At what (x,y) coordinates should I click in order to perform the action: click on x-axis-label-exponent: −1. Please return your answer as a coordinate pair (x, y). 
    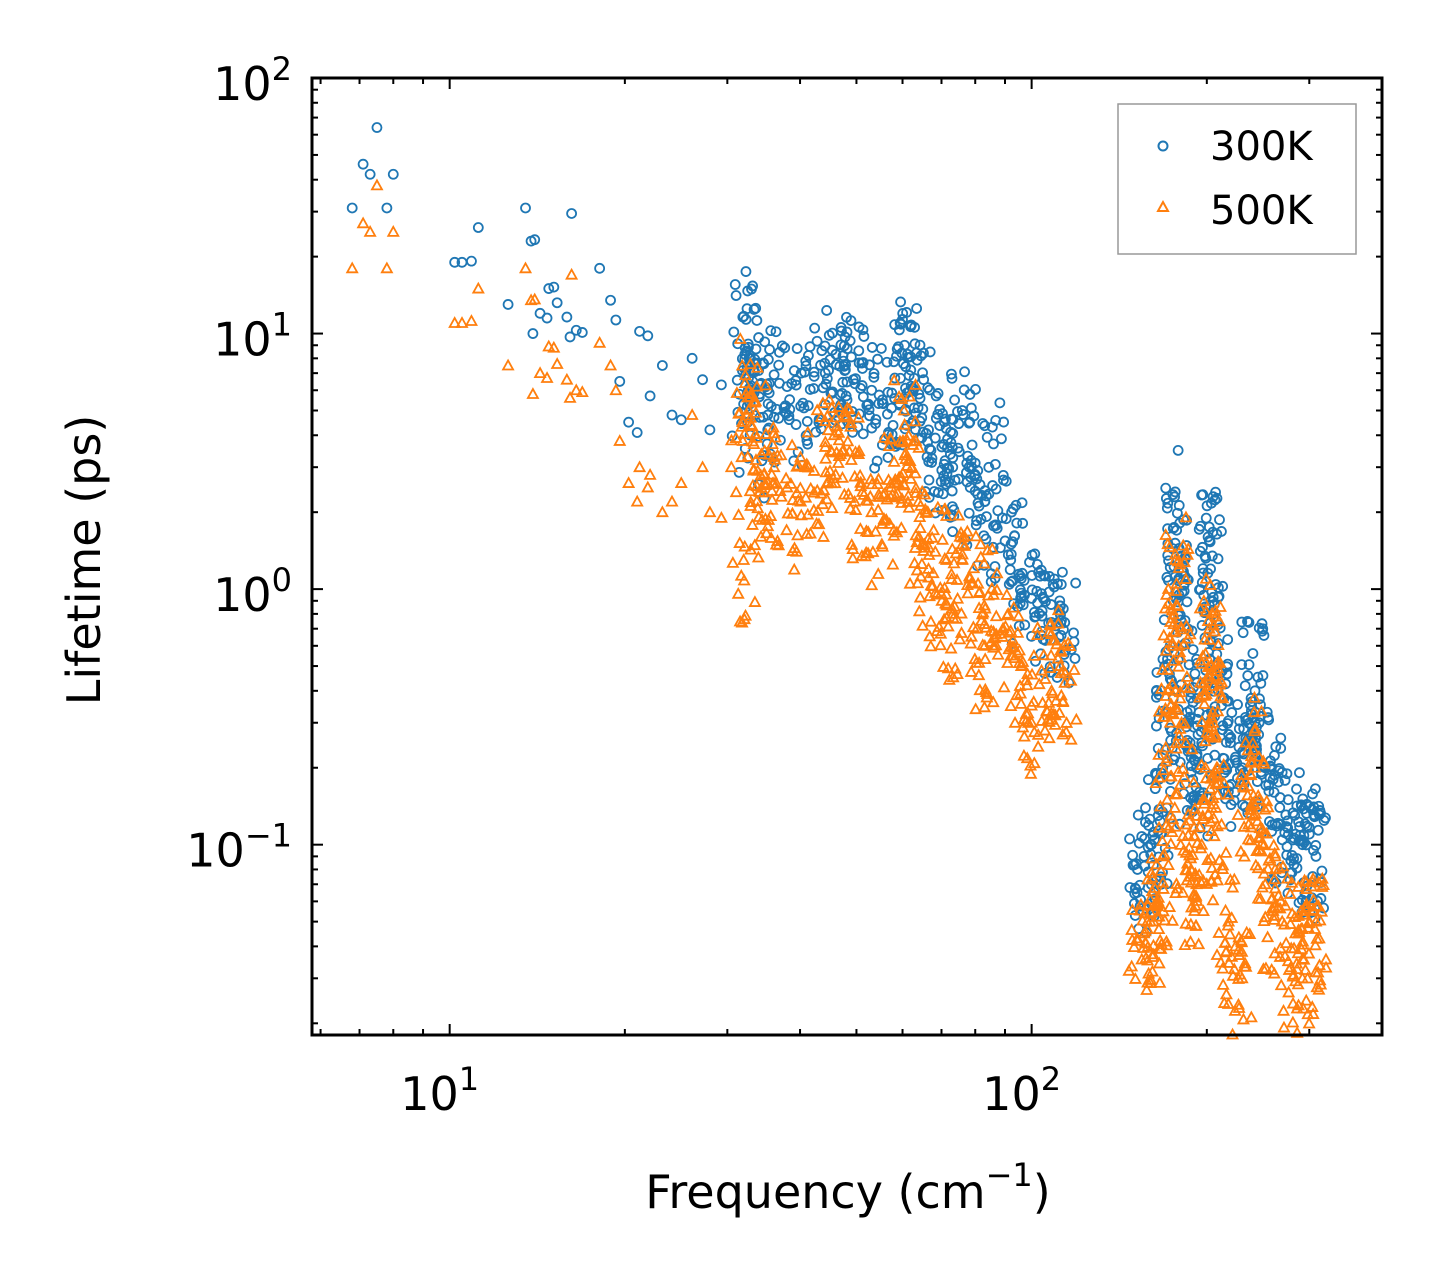
    Looking at the image, I should click on (1009, 1175).